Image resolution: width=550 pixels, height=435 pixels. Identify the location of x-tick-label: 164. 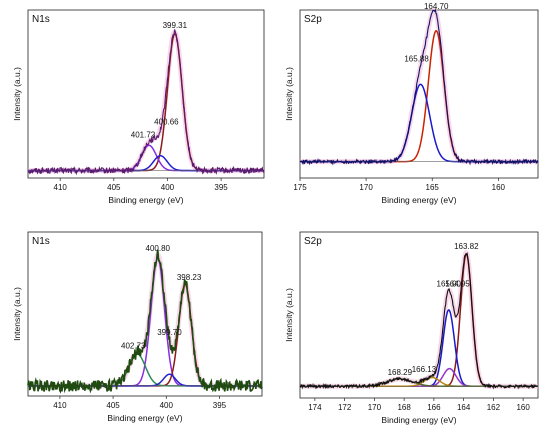
(464, 407).